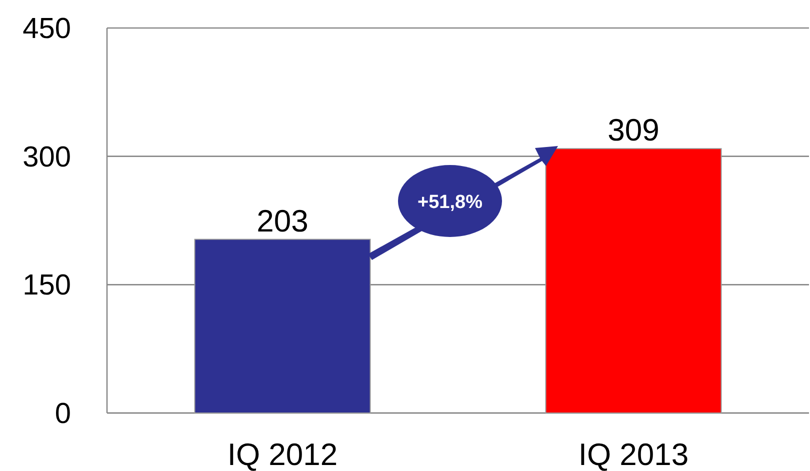  I want to click on y-tick-label: 450, so click(46, 29).